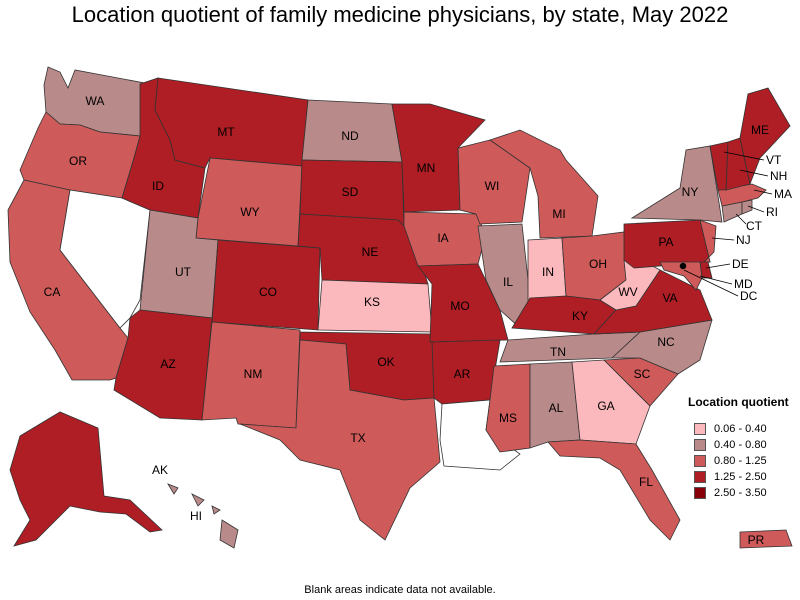 The image size is (800, 600). What do you see at coordinates (558, 352) in the screenshot?
I see `label-tn: TN` at bounding box center [558, 352].